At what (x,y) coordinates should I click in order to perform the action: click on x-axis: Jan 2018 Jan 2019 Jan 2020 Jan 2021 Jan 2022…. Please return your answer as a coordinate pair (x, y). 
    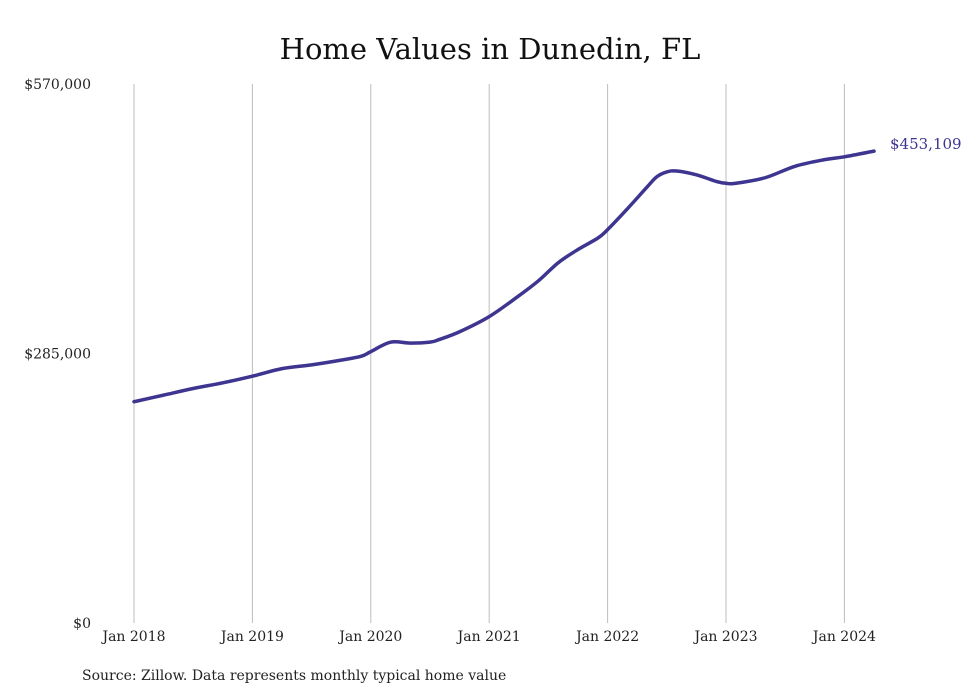
    Looking at the image, I should click on (488, 637).